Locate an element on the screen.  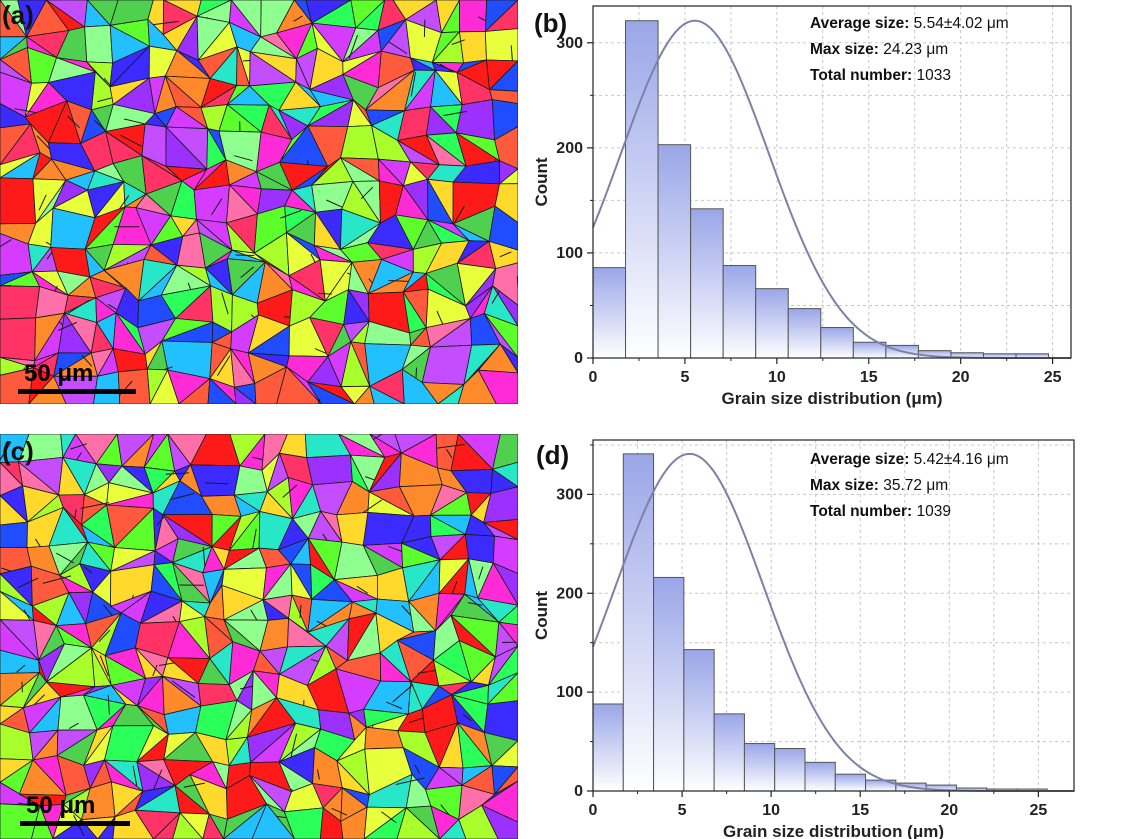
stats-line: Total number: 1033 is located at coordinates (880, 75).